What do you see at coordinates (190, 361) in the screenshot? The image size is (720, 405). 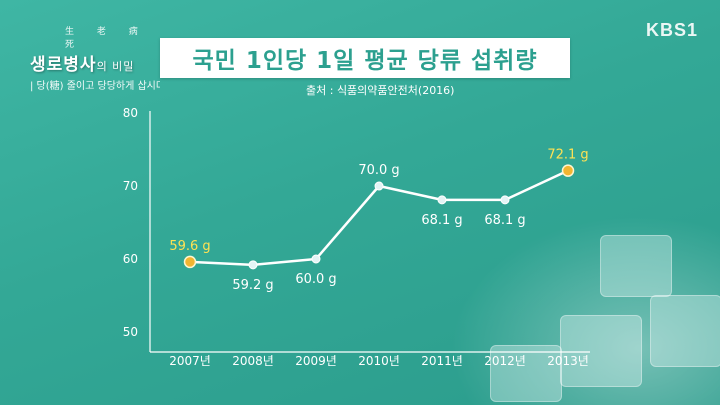 I see `x-tick-label: 2007년` at bounding box center [190, 361].